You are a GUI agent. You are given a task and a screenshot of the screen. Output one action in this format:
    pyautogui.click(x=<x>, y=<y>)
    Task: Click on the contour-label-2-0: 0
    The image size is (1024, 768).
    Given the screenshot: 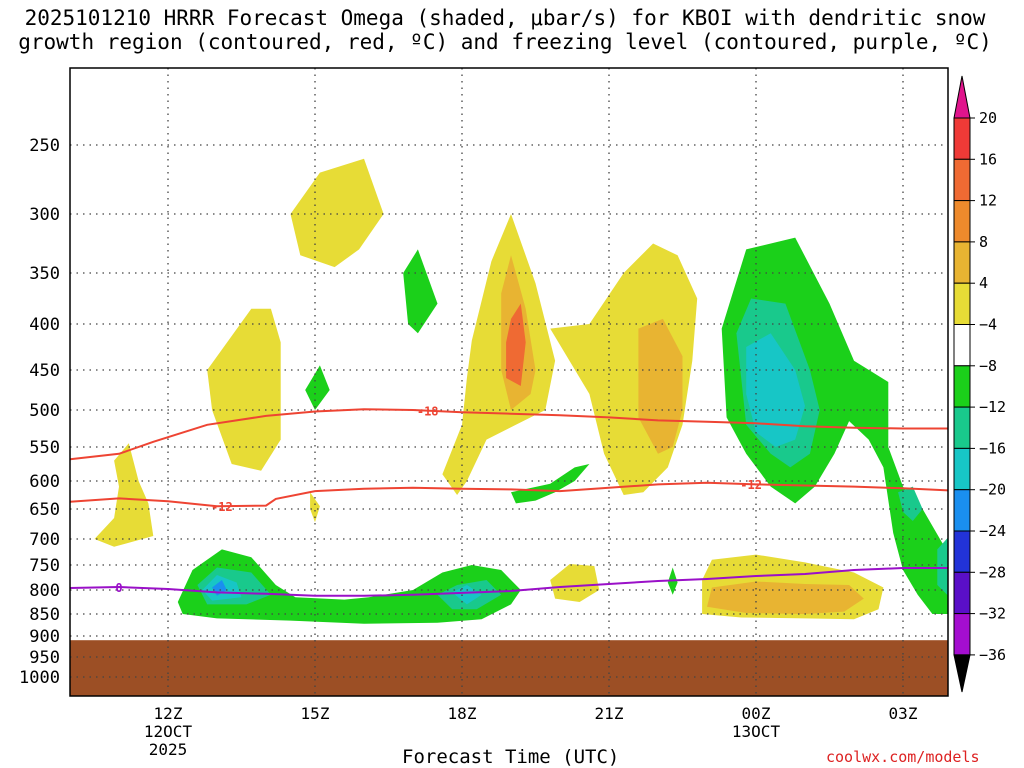 What is the action you would take?
    pyautogui.click(x=118, y=588)
    